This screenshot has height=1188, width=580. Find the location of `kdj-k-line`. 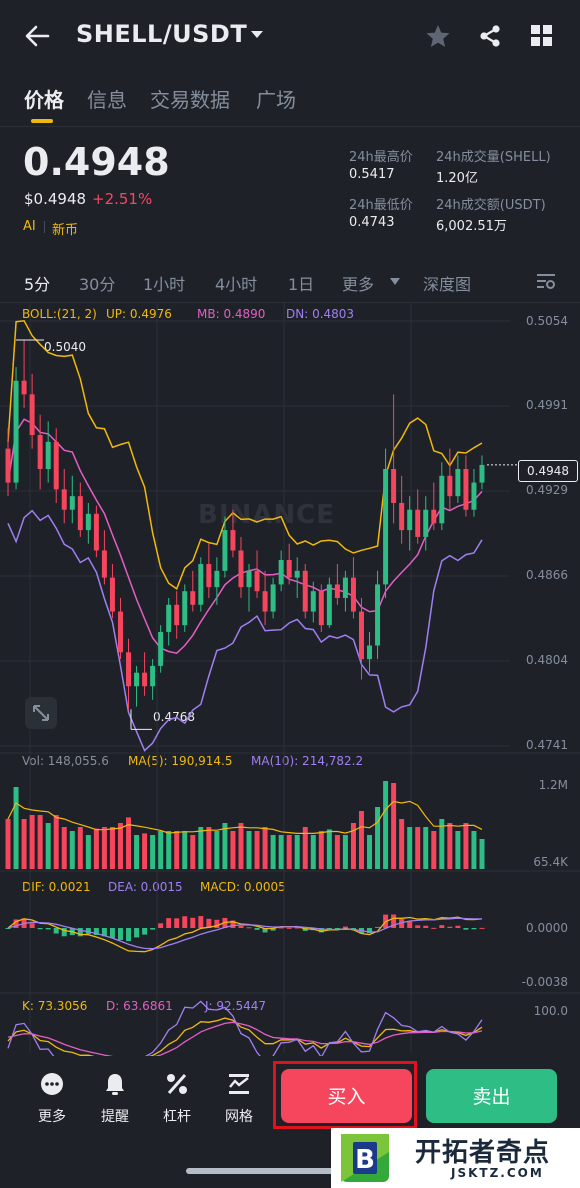

kdj-k-line is located at coordinates (245, 1036).